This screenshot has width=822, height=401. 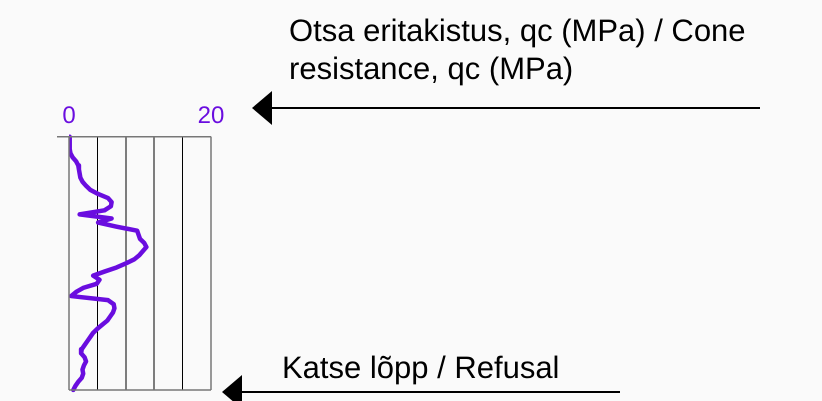 I want to click on x-tick-label: 0, so click(x=69, y=116).